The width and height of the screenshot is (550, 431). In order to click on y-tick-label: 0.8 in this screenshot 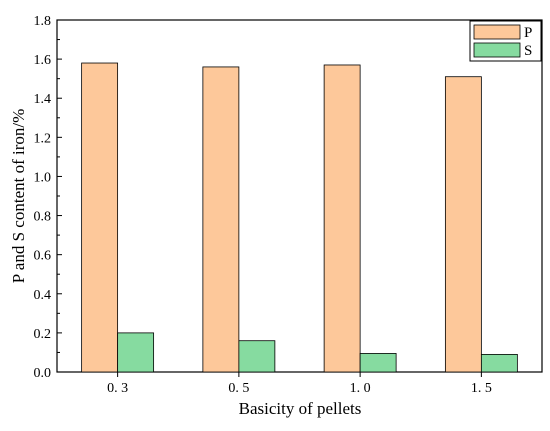, I will do `click(43, 217)`.